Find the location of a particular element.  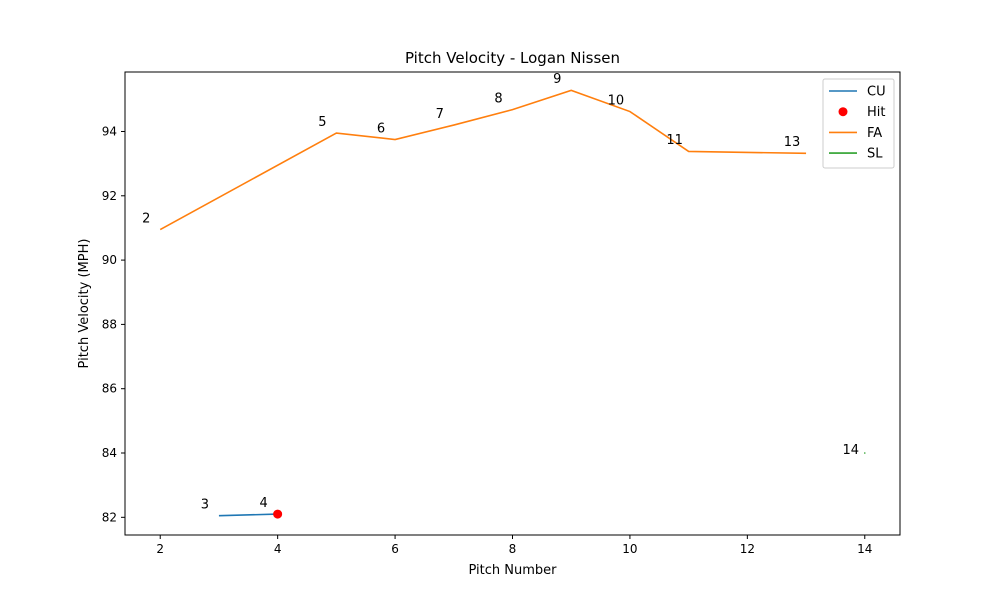

series-line-cu is located at coordinates (248, 515).